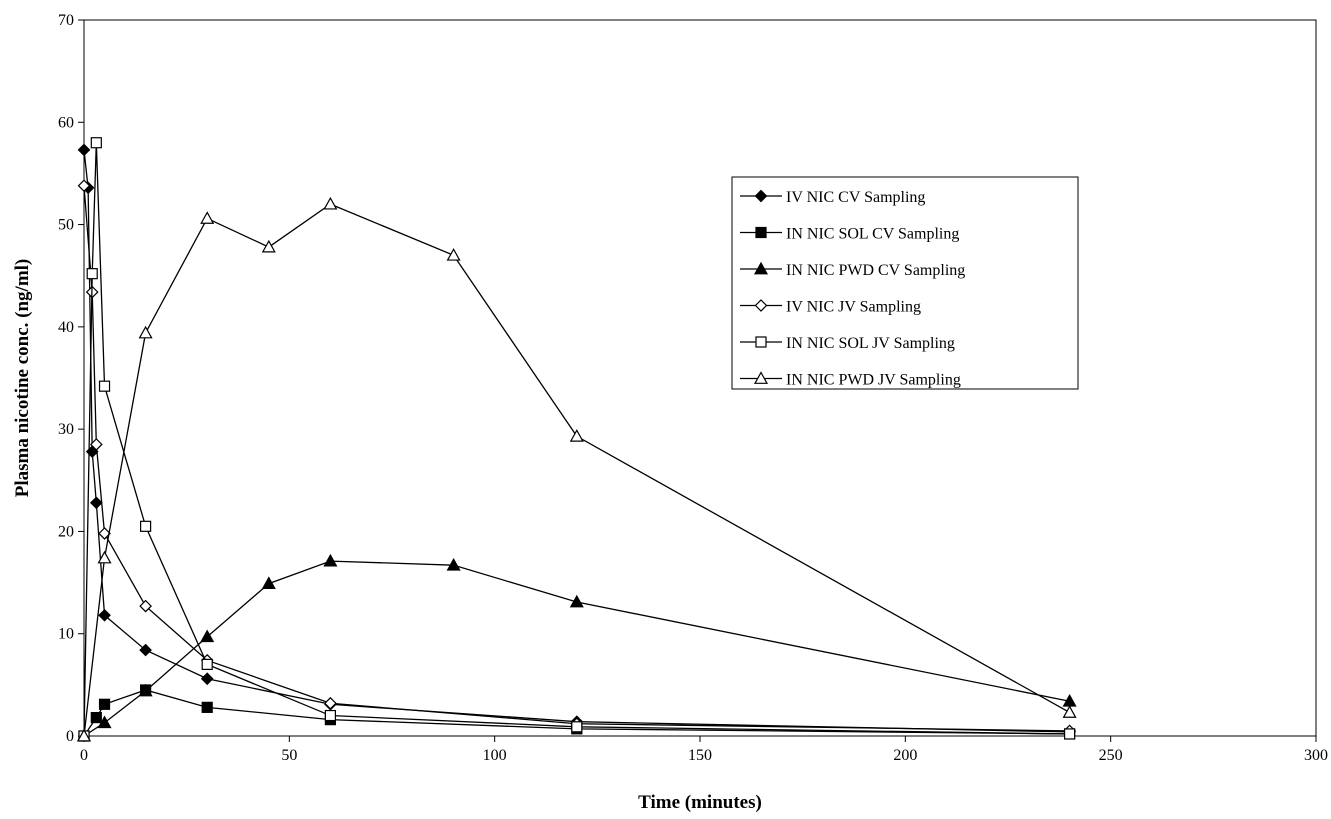 The width and height of the screenshot is (1331, 819). Describe the element at coordinates (870, 343) in the screenshot. I see `legend-label: IN NIC SOL JV Sampling` at that location.